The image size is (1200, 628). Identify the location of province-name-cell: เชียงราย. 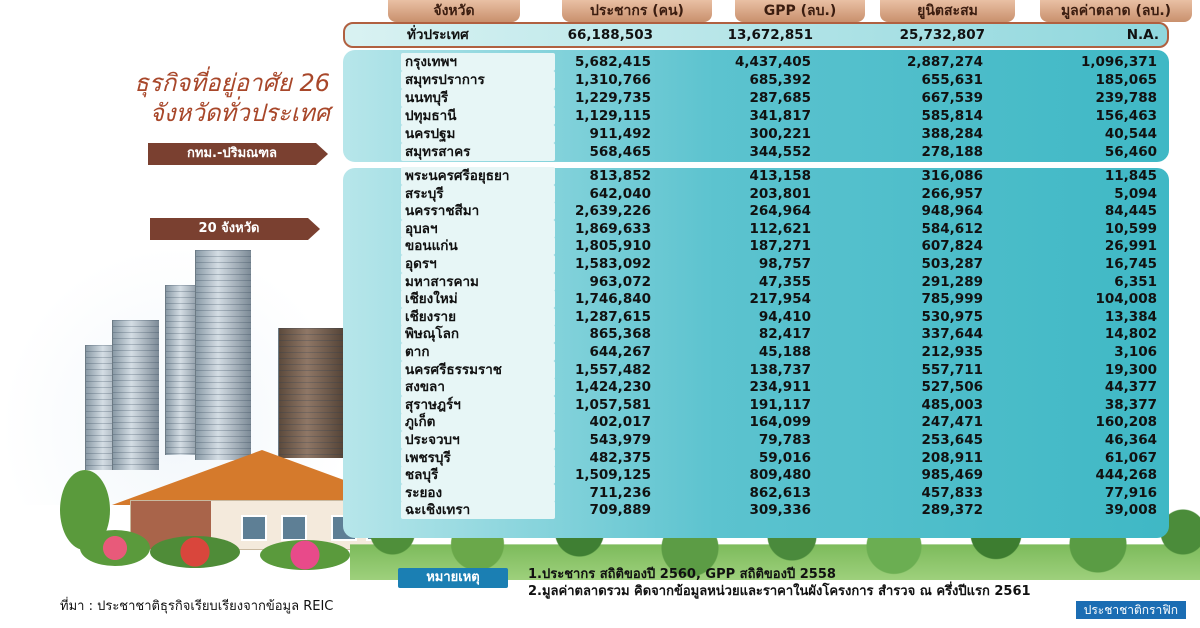
(478, 316).